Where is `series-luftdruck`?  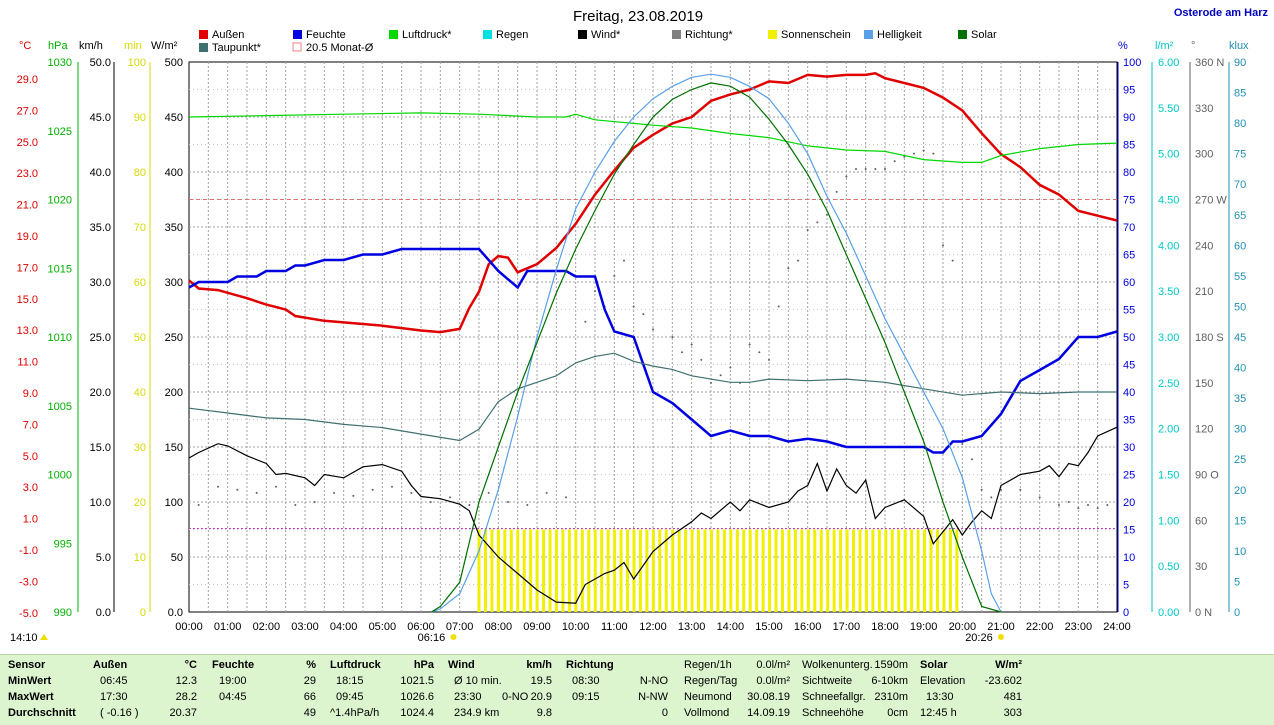 series-luftdruck is located at coordinates (653, 137).